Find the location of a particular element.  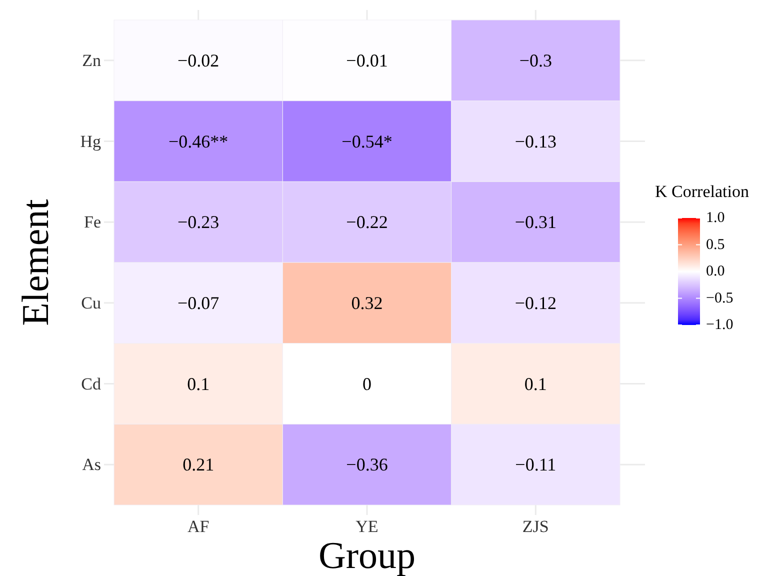

data-label: 0.32 is located at coordinates (367, 302).